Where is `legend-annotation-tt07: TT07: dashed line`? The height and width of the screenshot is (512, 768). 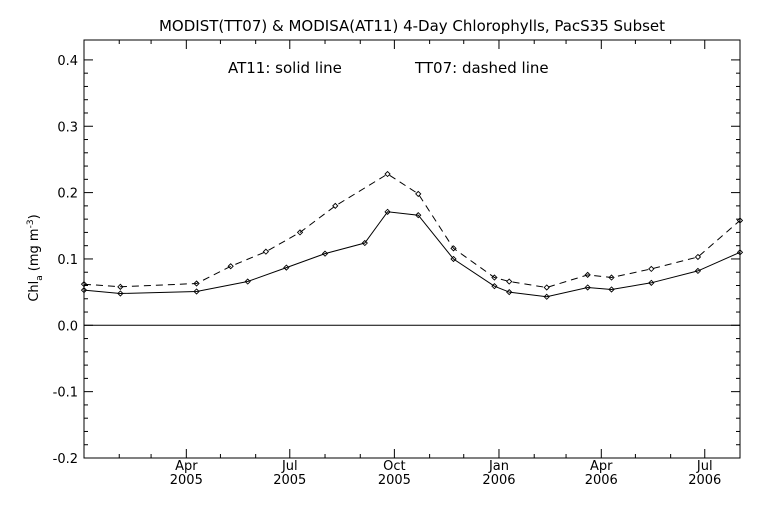 legend-annotation-tt07: TT07: dashed line is located at coordinates (481, 68).